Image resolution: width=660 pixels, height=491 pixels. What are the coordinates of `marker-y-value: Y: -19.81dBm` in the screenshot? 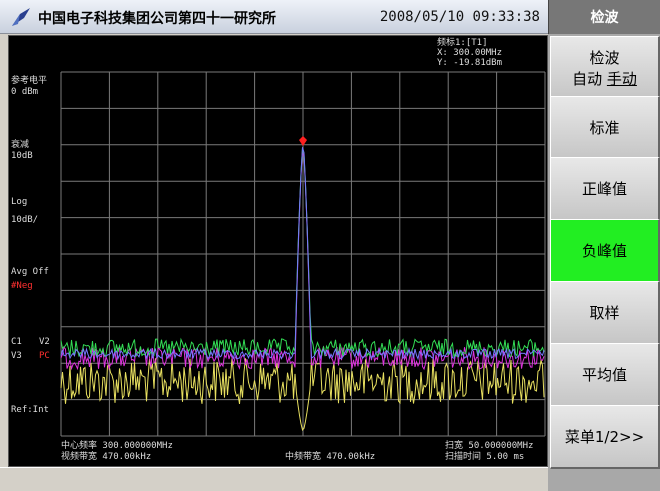 It's located at (470, 63).